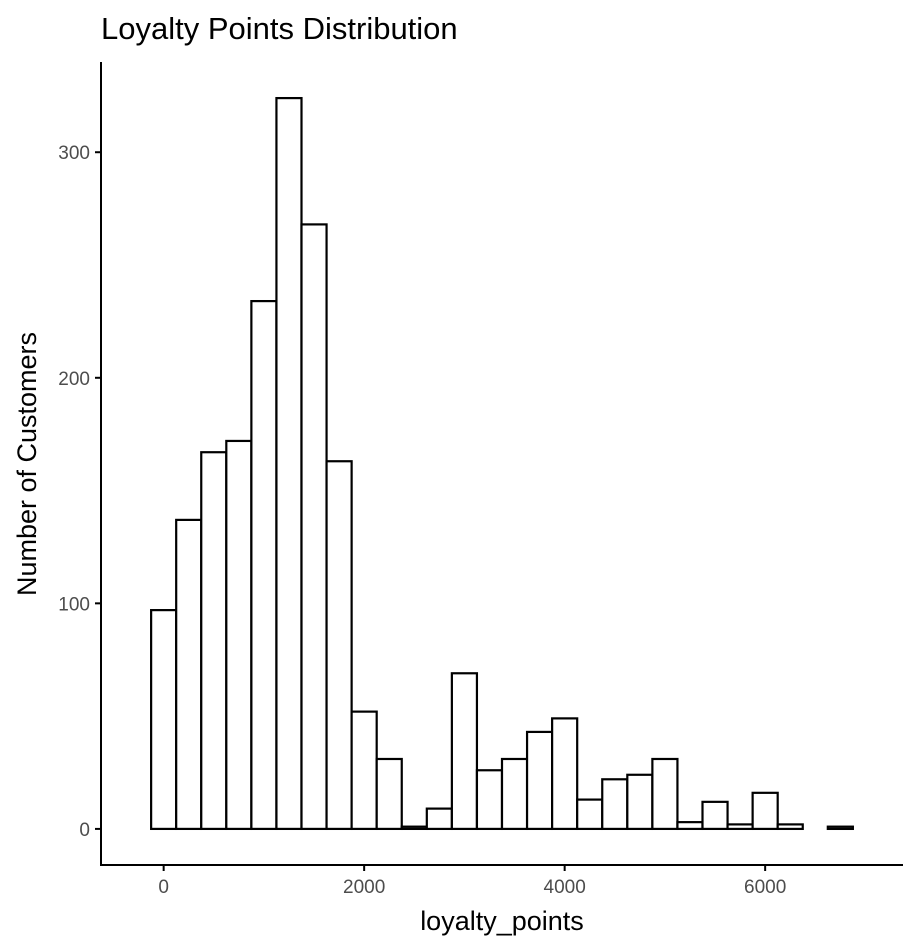  I want to click on x-axis-title: loyalty_points, so click(502, 921).